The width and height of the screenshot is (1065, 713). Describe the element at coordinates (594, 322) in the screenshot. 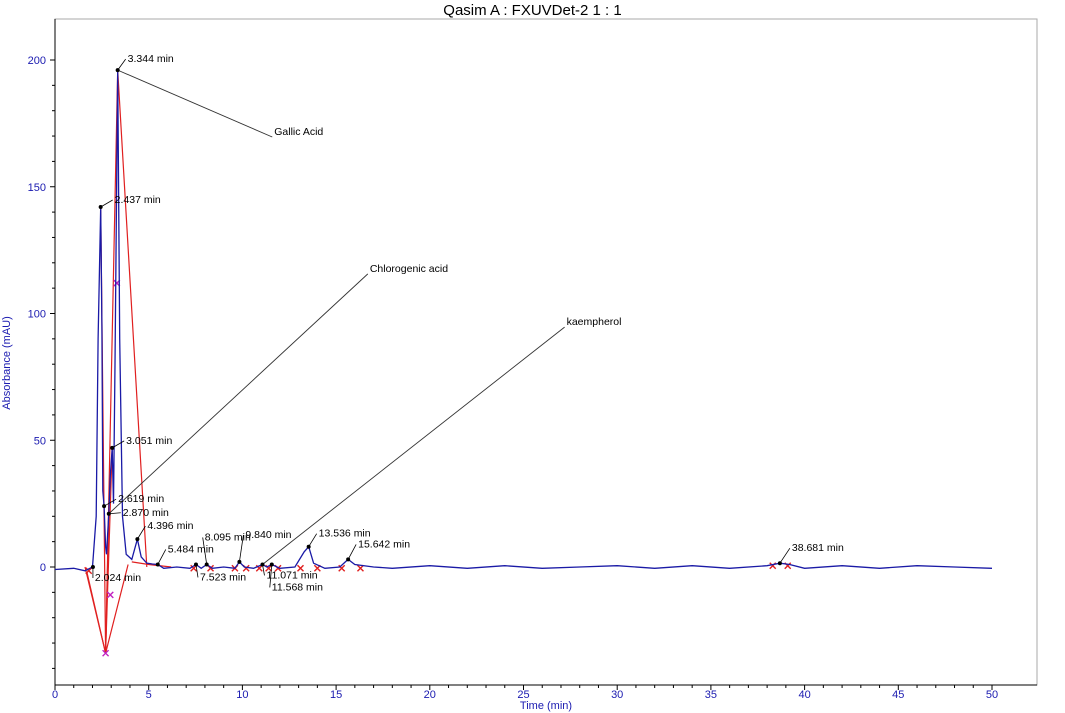

I see `compound-label: kaempherol` at that location.